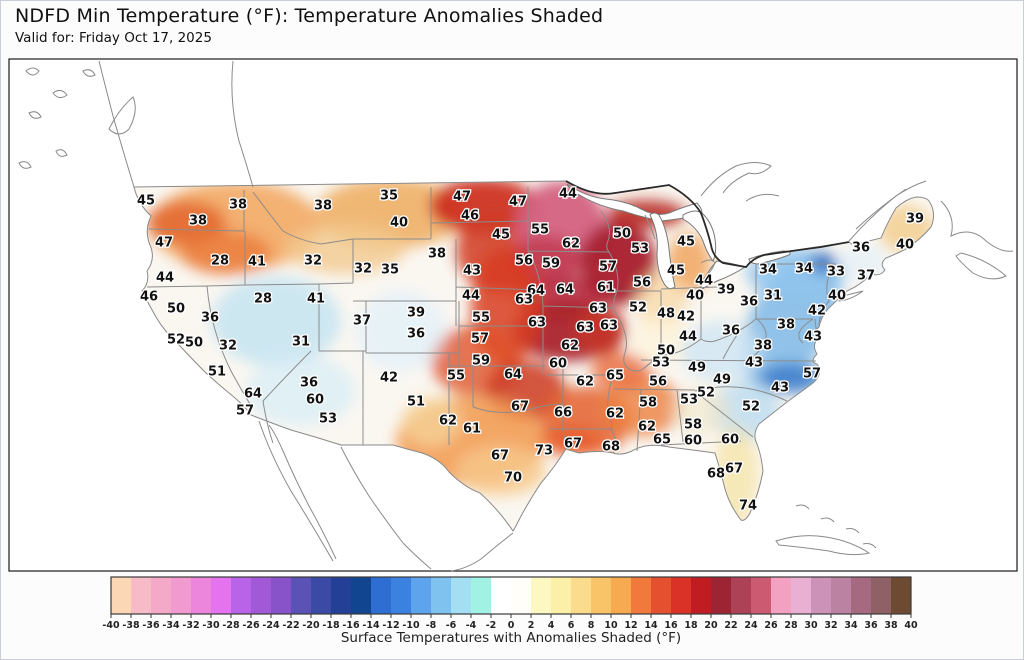 This screenshot has width=1024, height=660. Describe the element at coordinates (531, 625) in the screenshot. I see `colorbar-tick-label: 2` at that location.